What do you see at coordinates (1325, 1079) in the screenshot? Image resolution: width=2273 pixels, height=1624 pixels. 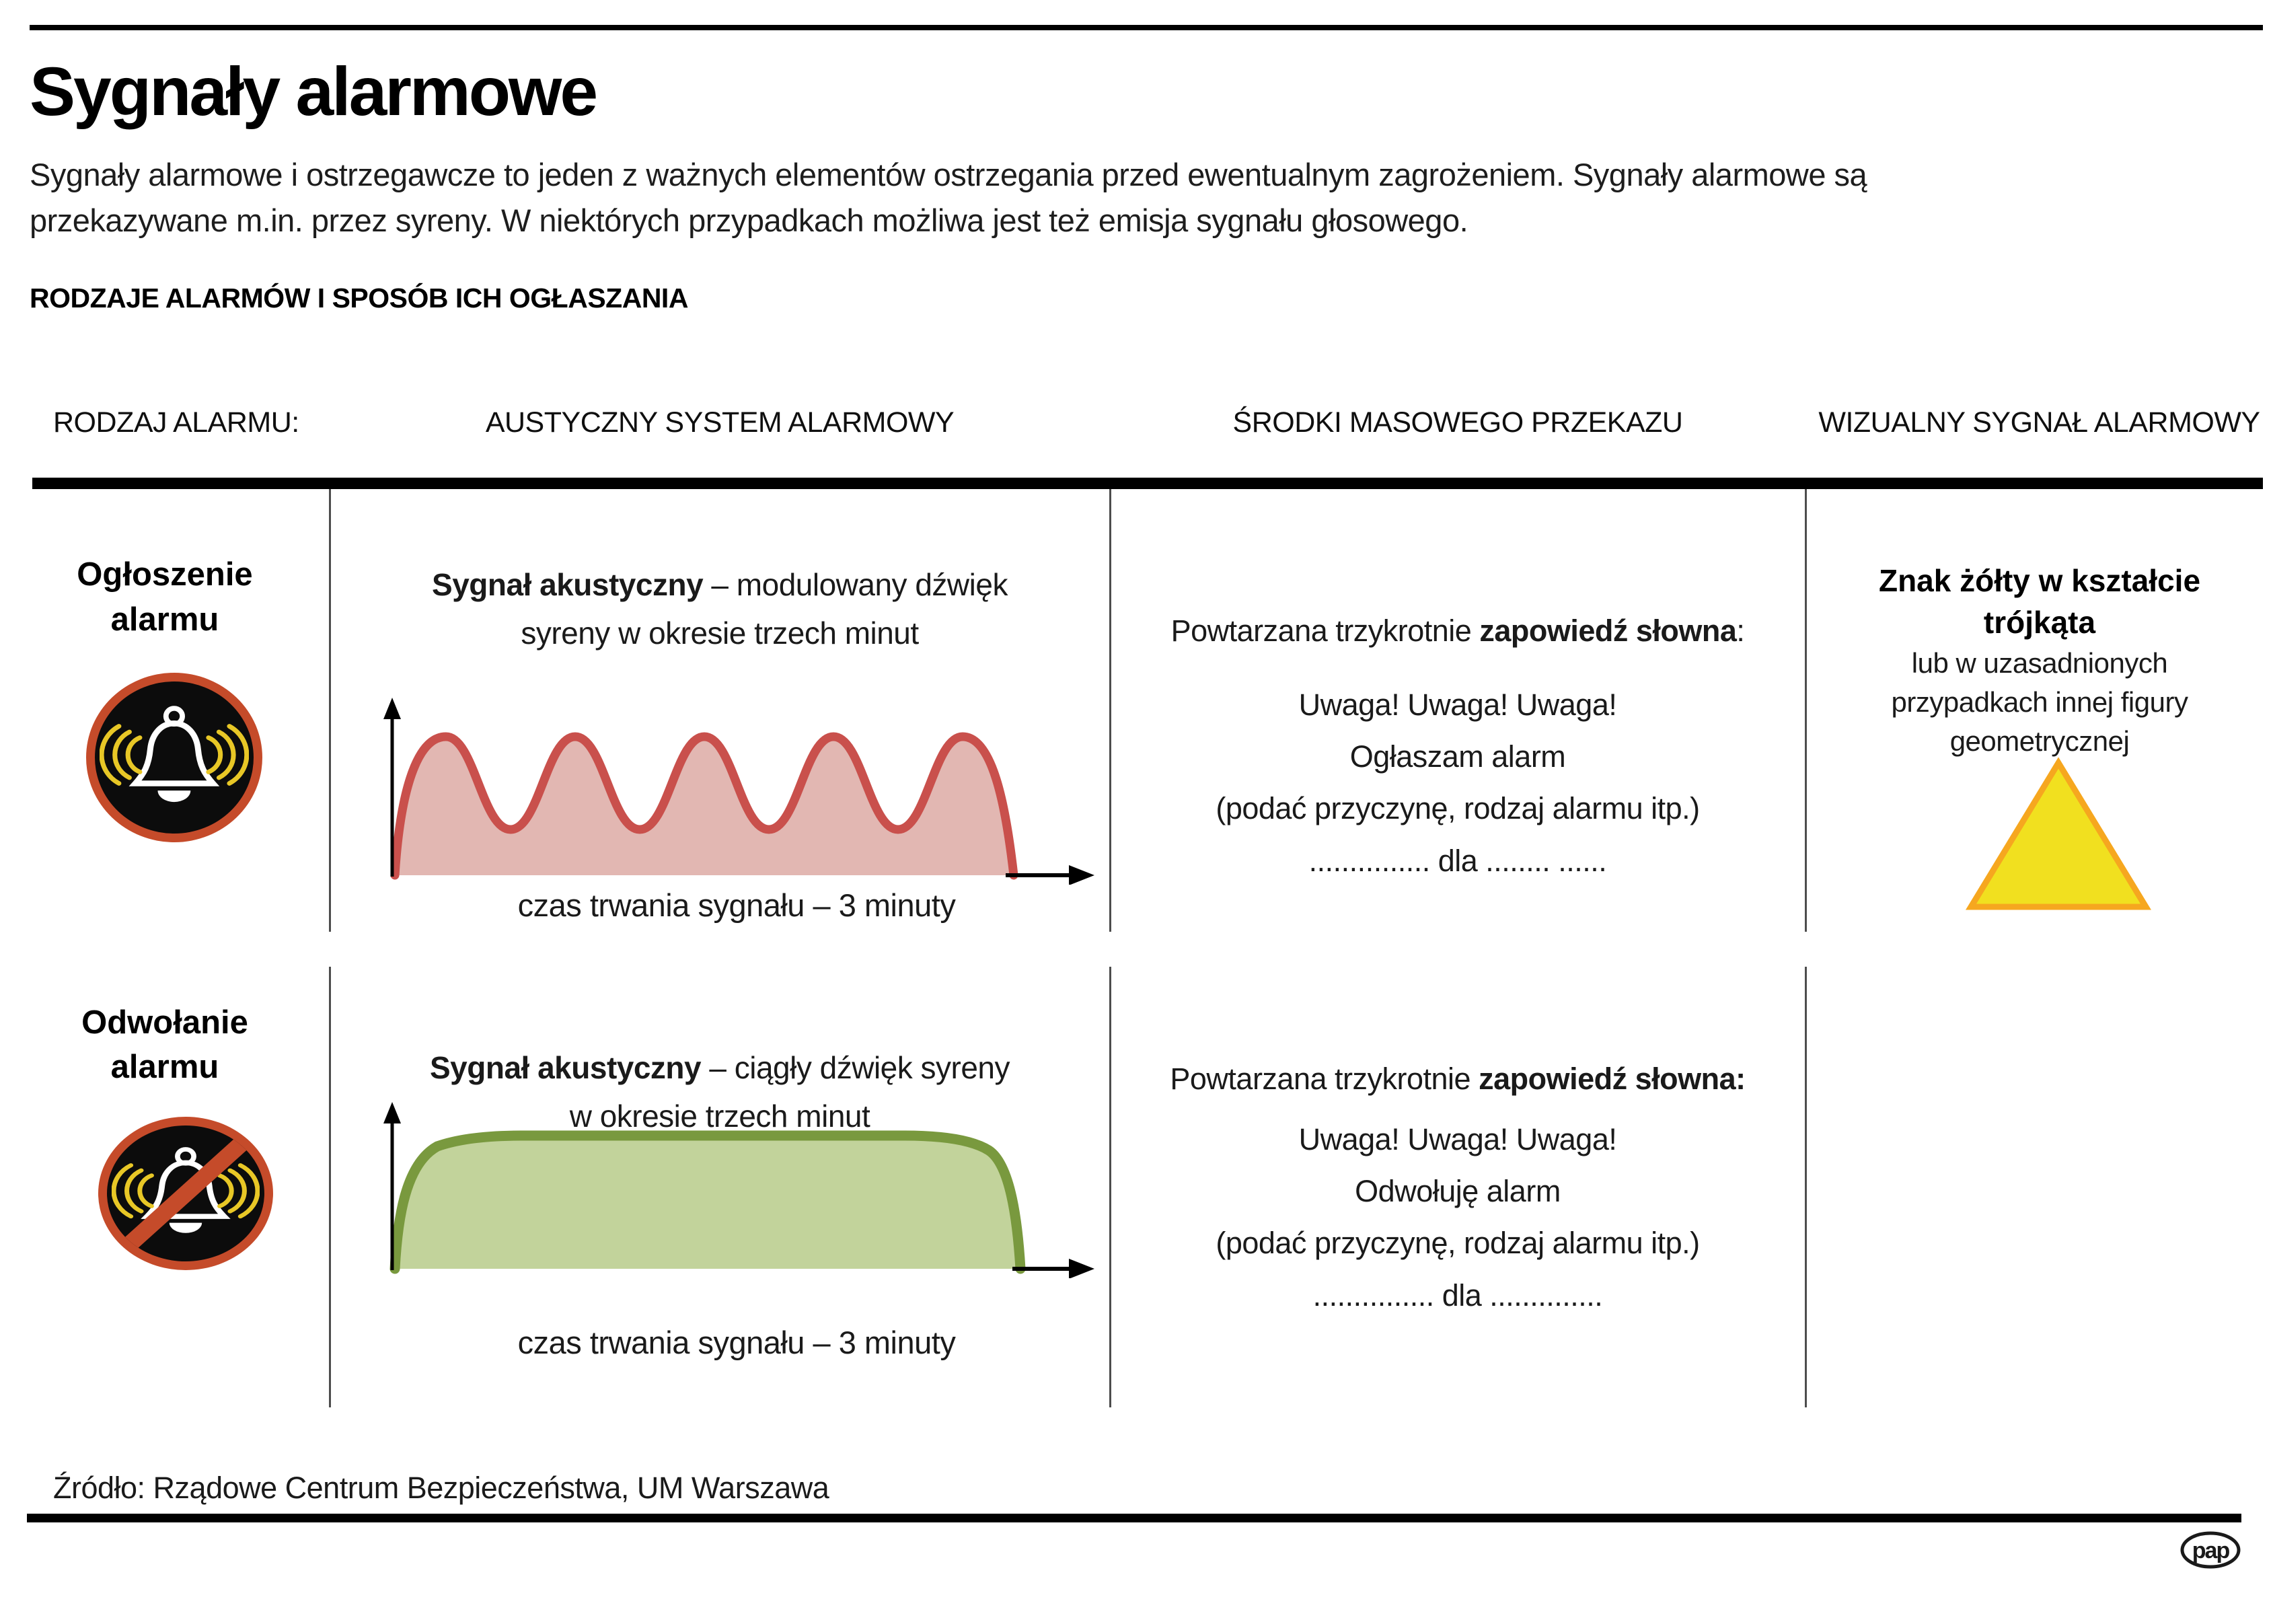 I see `row2-media-prefix: Powtarzana trzykrotnie` at bounding box center [1325, 1079].